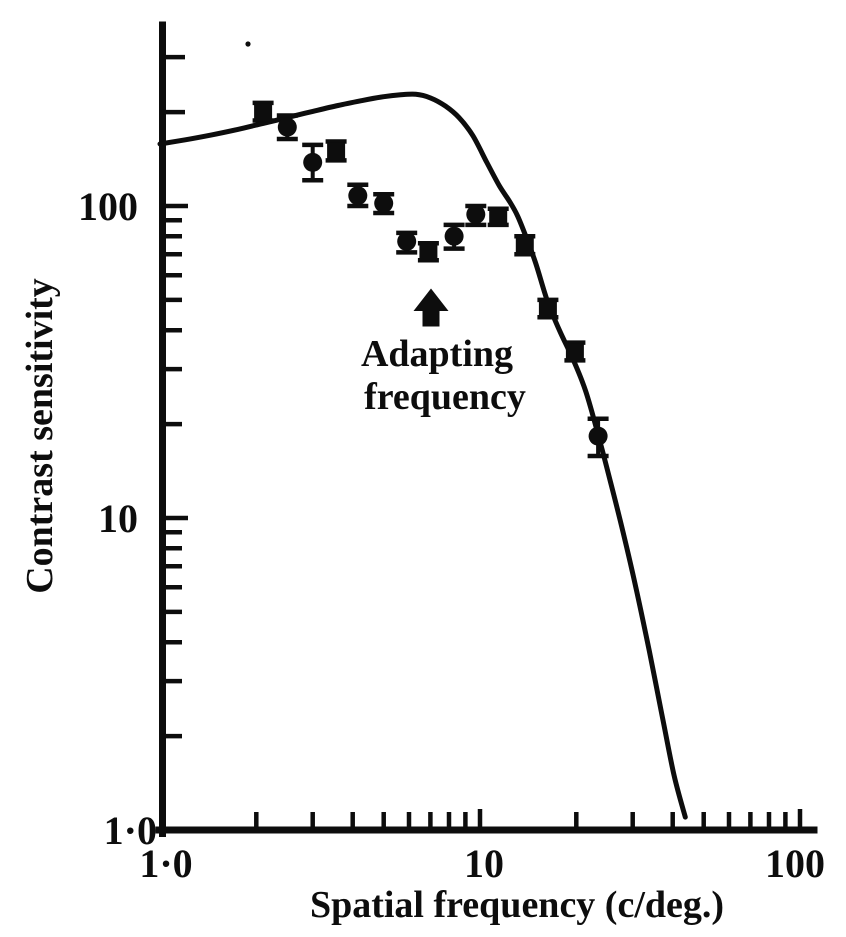  What do you see at coordinates (130, 830) in the screenshot?
I see `y-tick-label: 1·0` at bounding box center [130, 830].